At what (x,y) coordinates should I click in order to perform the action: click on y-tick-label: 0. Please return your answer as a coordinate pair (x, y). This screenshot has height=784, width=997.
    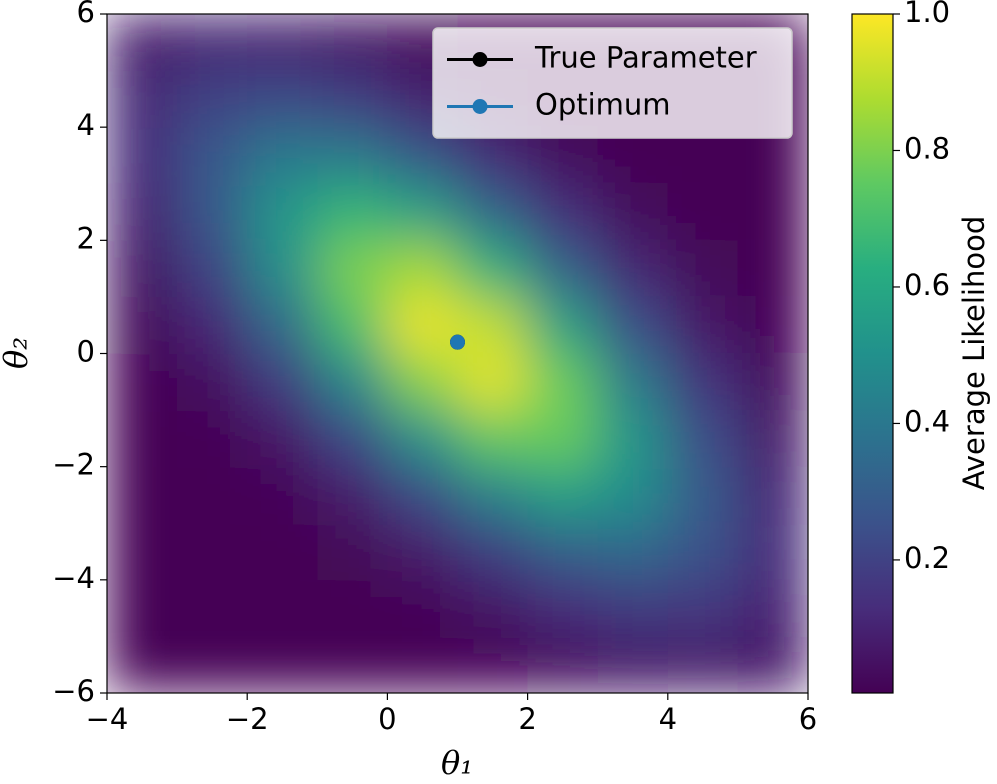
    Looking at the image, I should click on (86, 352).